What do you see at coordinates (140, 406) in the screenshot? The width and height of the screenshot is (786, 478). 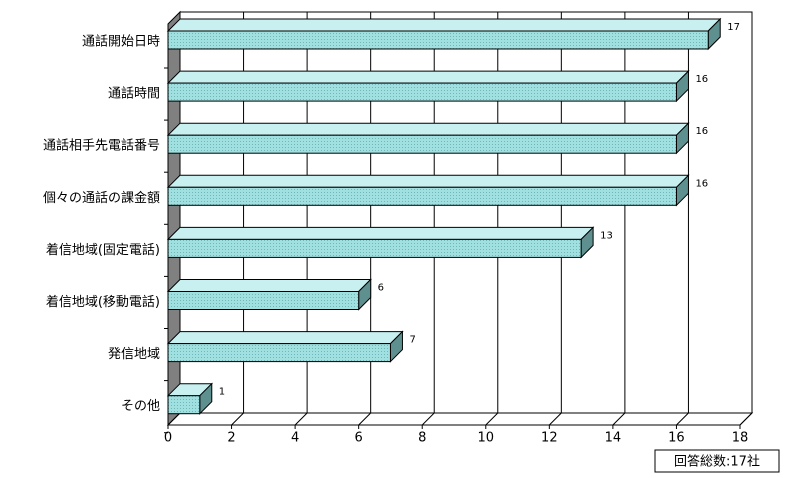 I see `y-tick-label: その他` at bounding box center [140, 406].